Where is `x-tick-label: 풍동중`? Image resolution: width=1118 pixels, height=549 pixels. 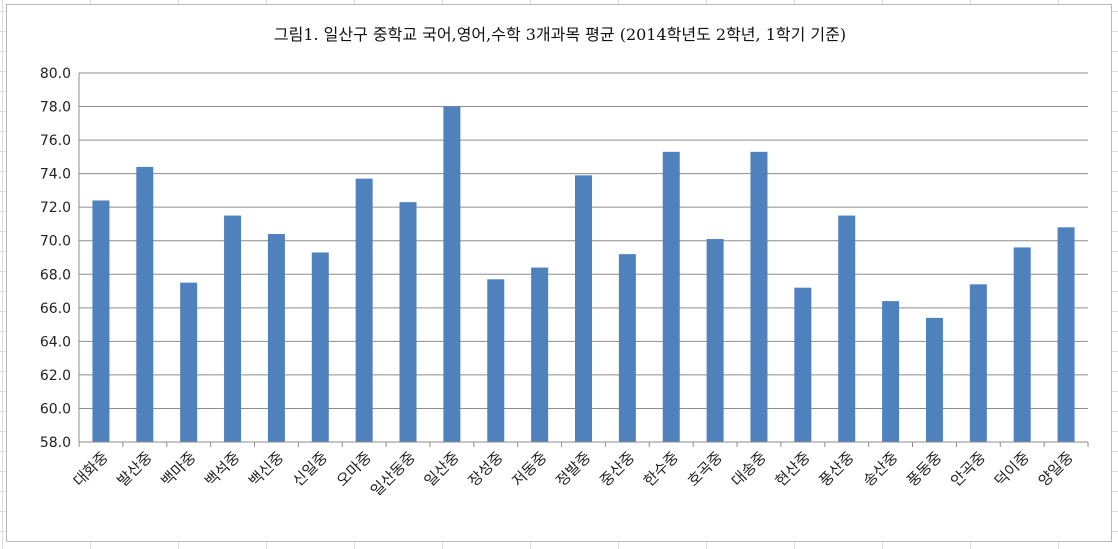
x-tick-label: 풍동중 is located at coordinates (924, 469).